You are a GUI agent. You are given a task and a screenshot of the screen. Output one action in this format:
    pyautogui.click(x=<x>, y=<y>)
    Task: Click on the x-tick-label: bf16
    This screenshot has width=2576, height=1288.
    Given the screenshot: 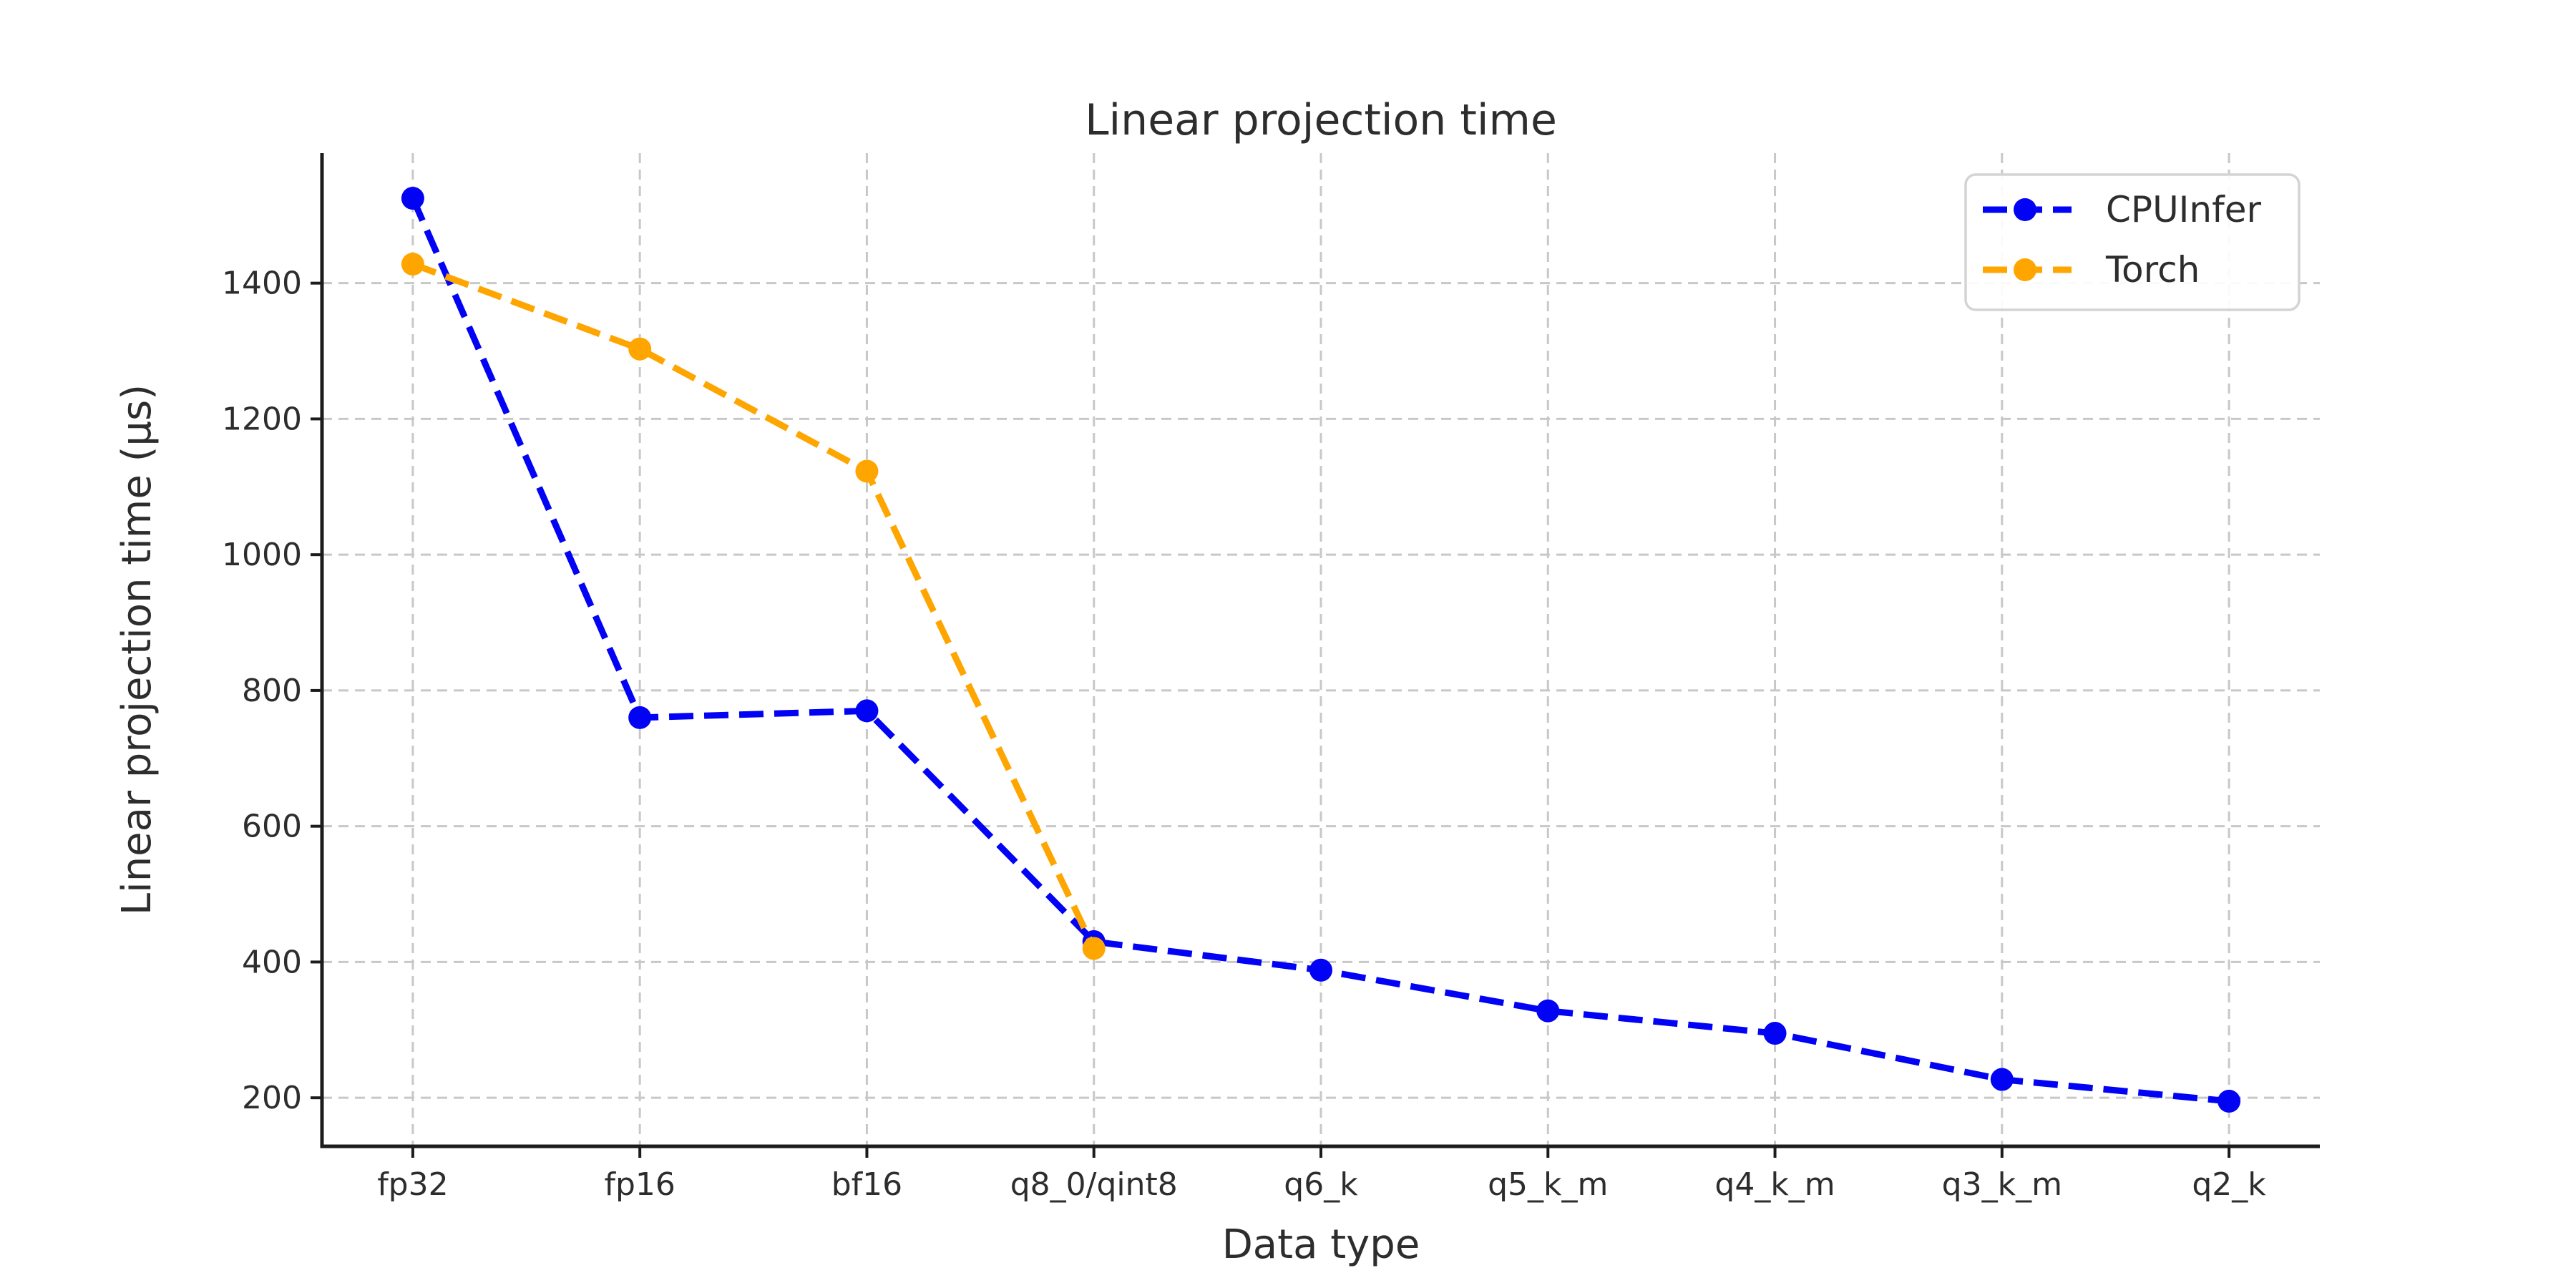 What is the action you would take?
    pyautogui.click(x=866, y=1184)
    